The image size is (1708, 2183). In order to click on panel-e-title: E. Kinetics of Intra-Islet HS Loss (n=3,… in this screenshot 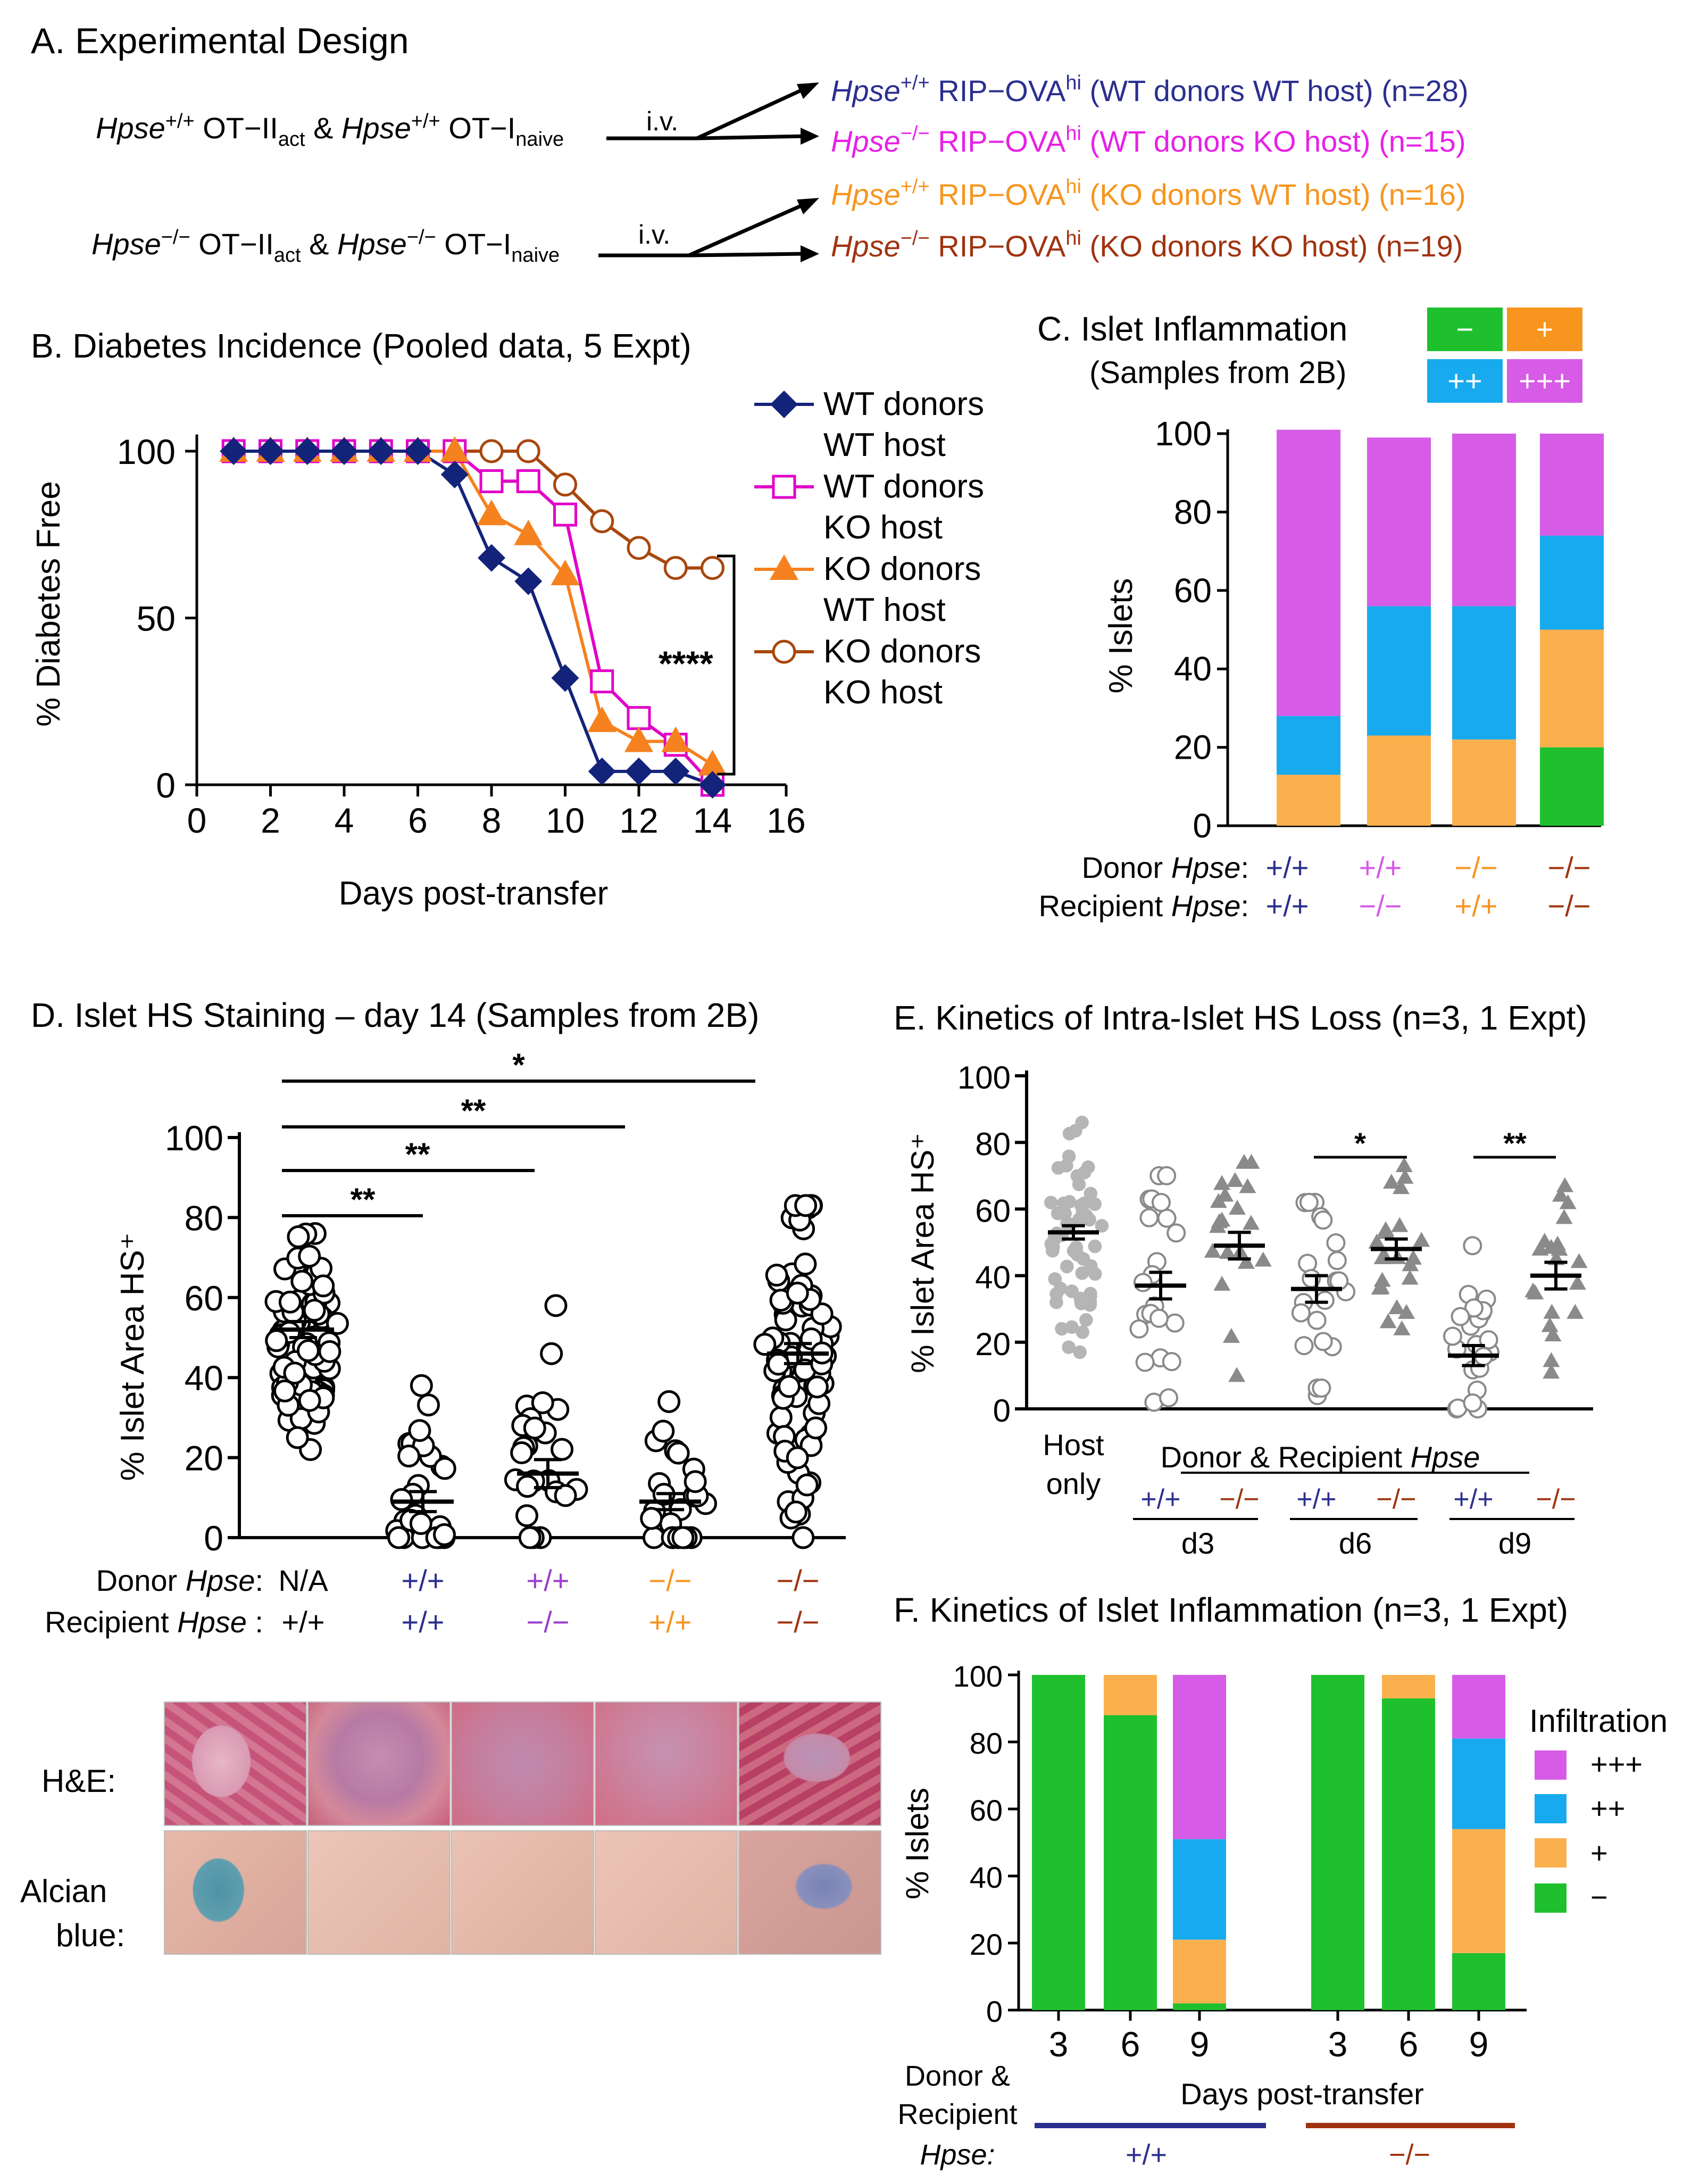, I will do `click(1240, 1018)`.